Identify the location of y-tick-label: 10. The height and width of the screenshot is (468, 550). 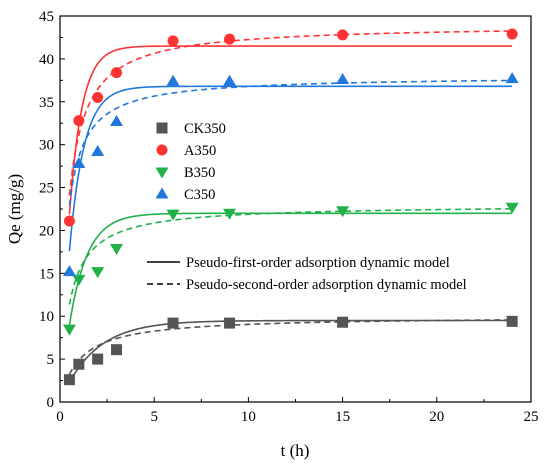
(46, 317).